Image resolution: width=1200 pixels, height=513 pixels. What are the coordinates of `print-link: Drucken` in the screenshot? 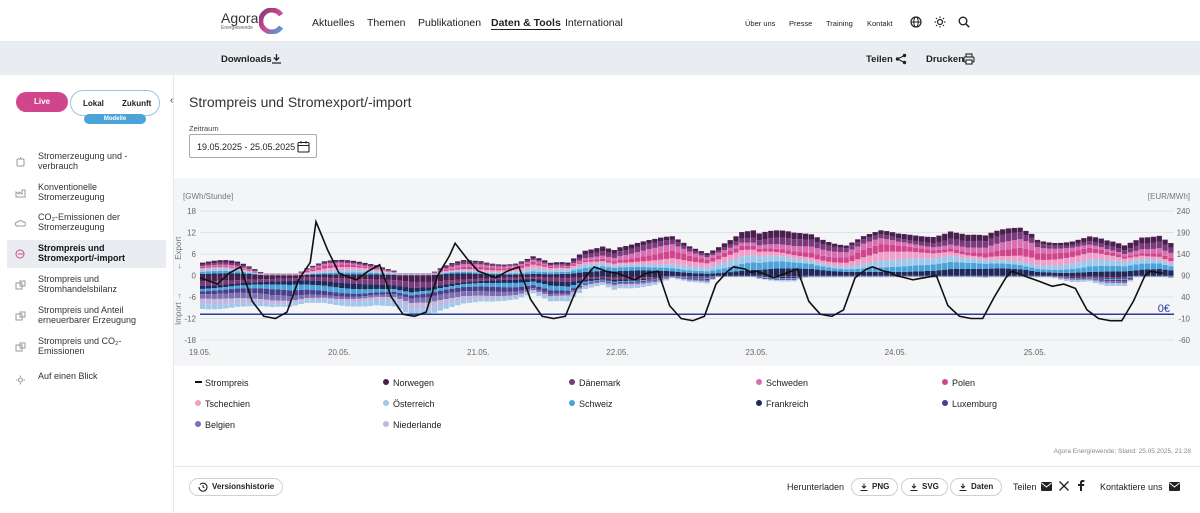 It's located at (945, 59).